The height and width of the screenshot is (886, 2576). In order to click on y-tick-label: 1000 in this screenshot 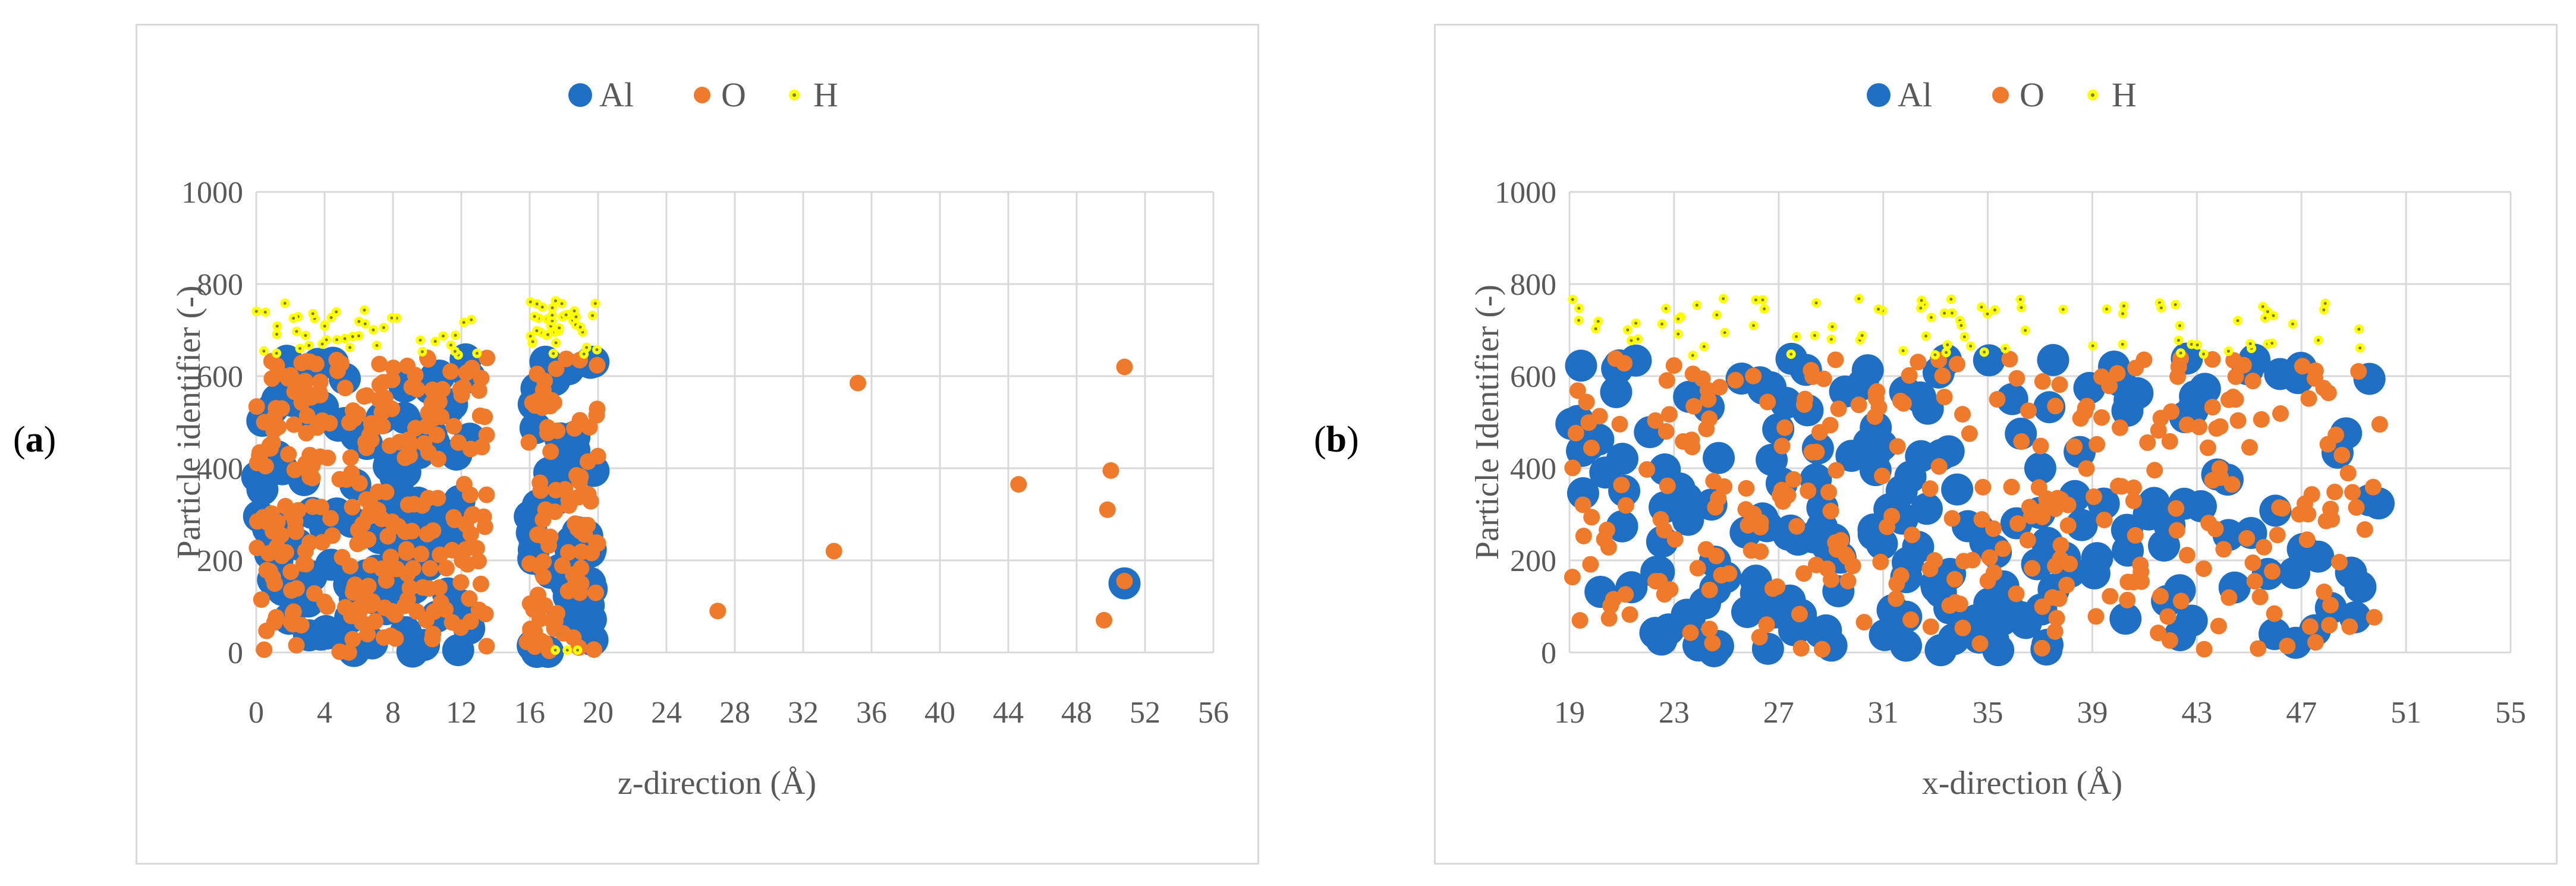, I will do `click(212, 193)`.